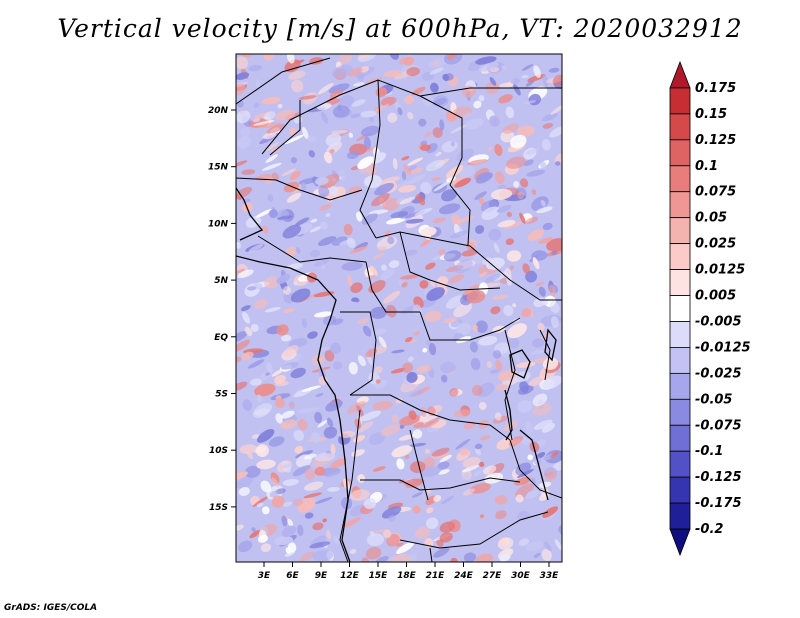 This screenshot has width=800, height=618. I want to click on colorbar-label: -0.1, so click(709, 451).